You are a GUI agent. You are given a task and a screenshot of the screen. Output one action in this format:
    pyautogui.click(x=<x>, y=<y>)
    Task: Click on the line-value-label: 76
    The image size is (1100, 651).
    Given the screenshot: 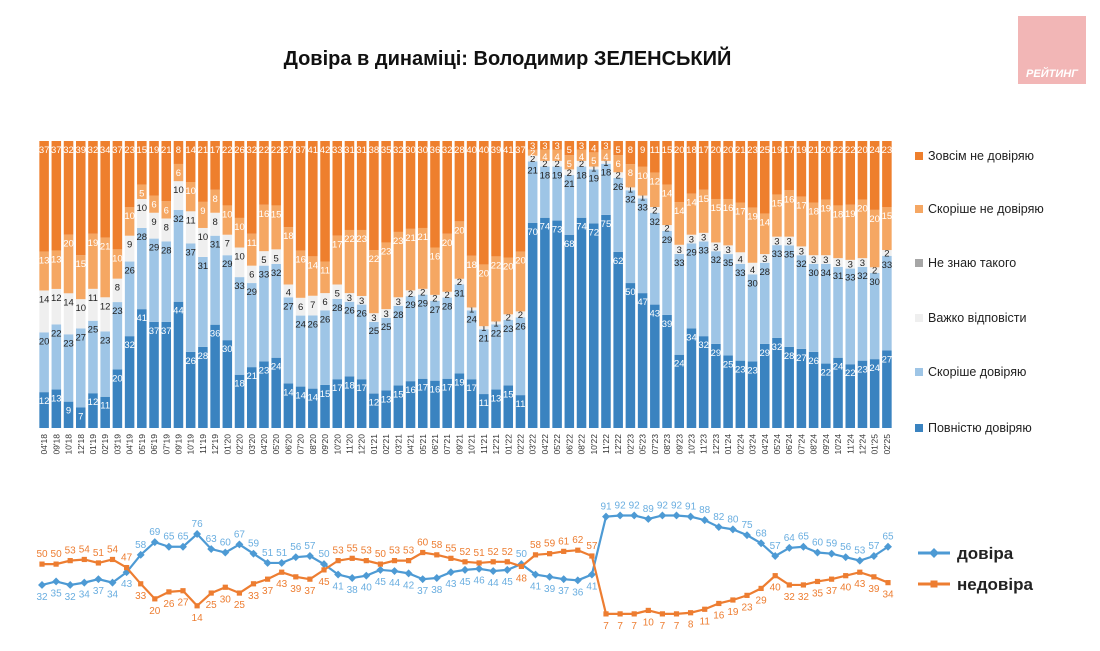 What is the action you would take?
    pyautogui.click(x=198, y=524)
    